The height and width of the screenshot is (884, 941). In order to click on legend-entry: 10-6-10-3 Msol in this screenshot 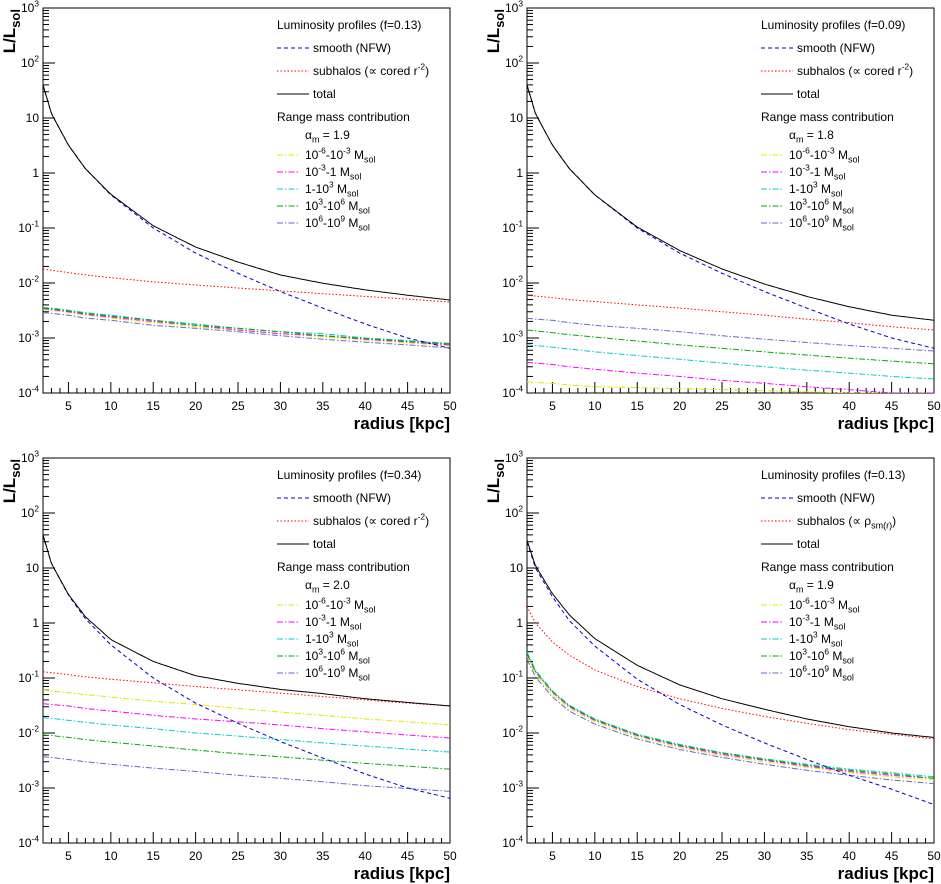, I will do `click(340, 605)`.